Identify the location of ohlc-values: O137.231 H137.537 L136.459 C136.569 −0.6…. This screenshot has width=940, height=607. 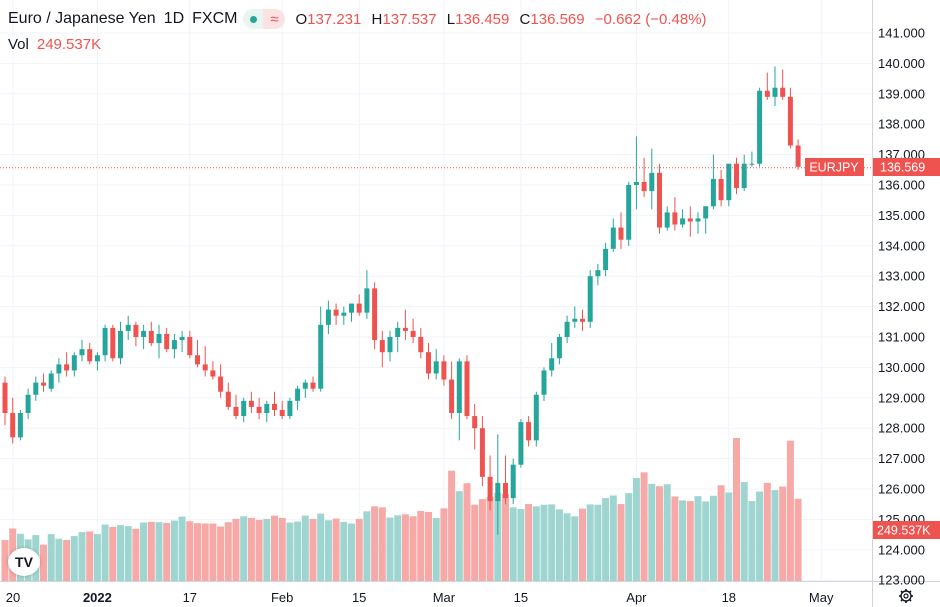
(503, 19).